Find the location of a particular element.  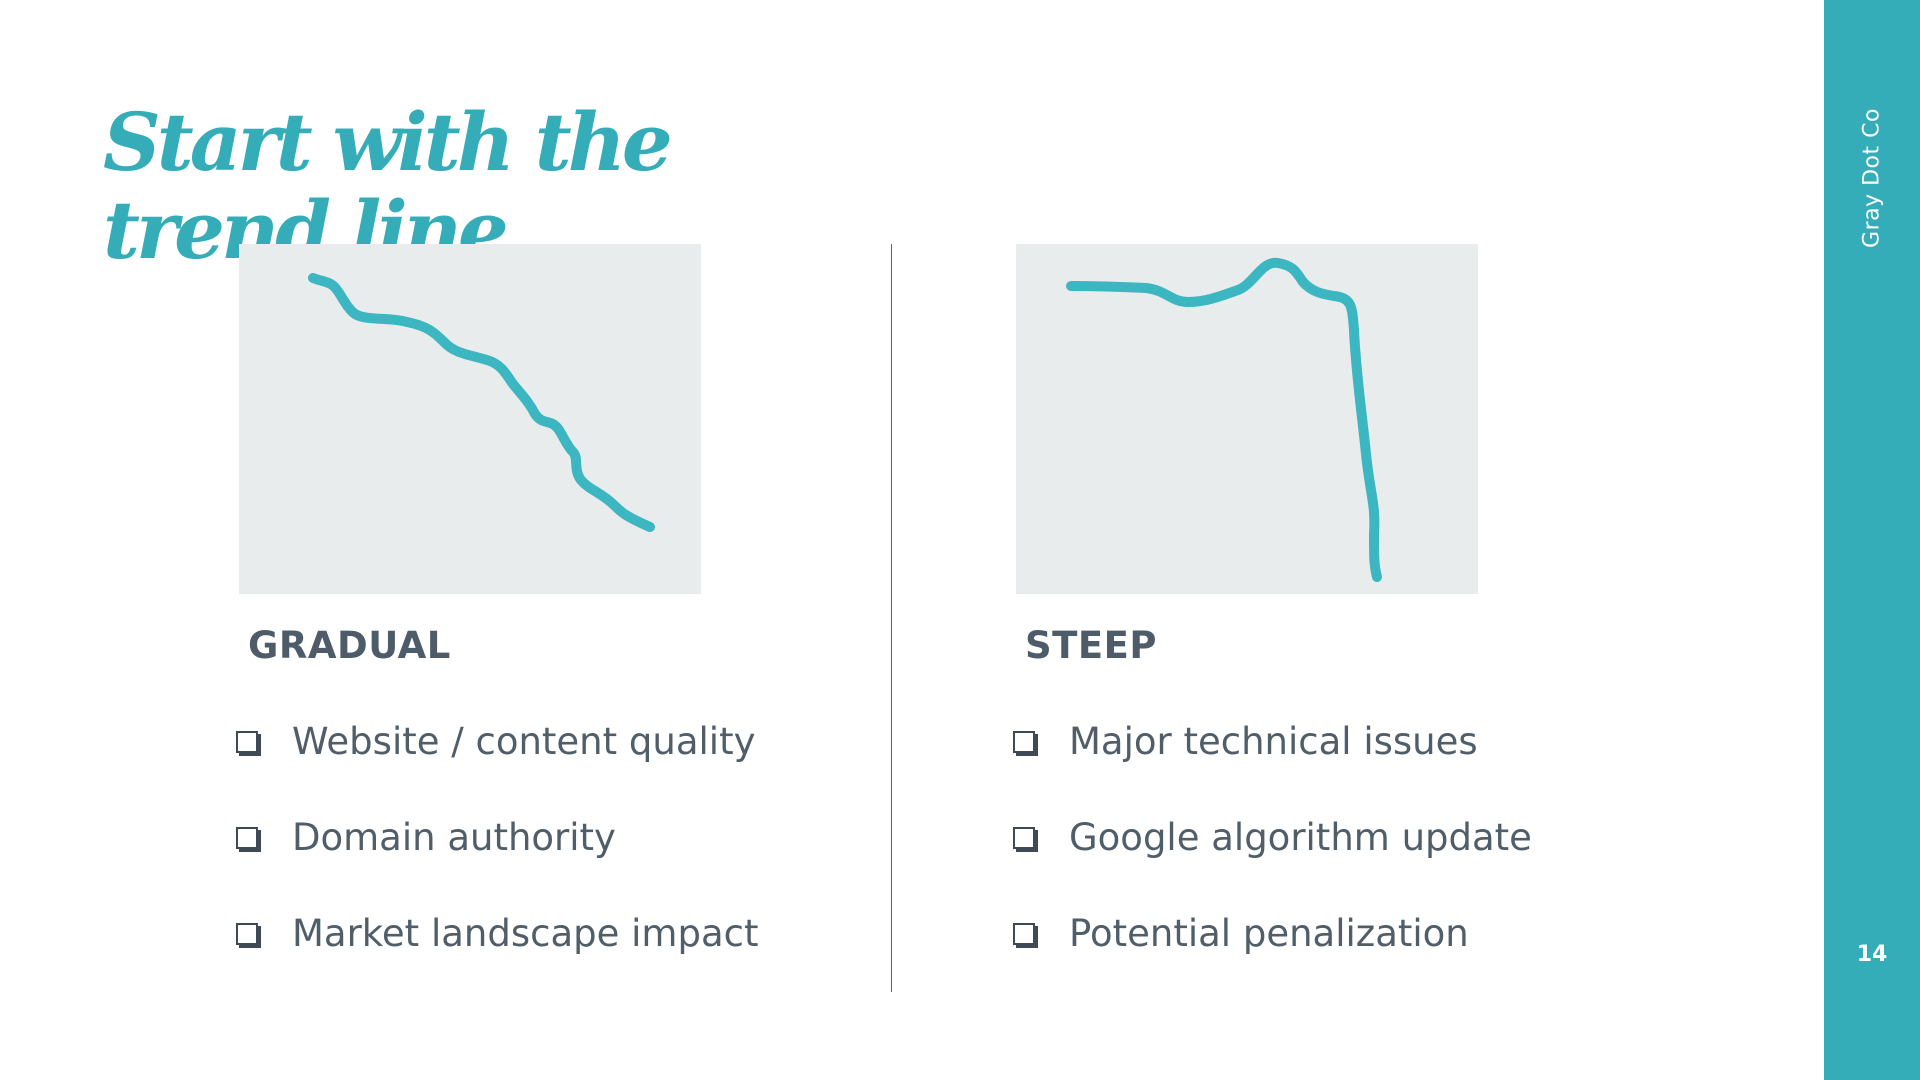

brand-sidebar: Gray Dot Co 14 is located at coordinates (1872, 540).